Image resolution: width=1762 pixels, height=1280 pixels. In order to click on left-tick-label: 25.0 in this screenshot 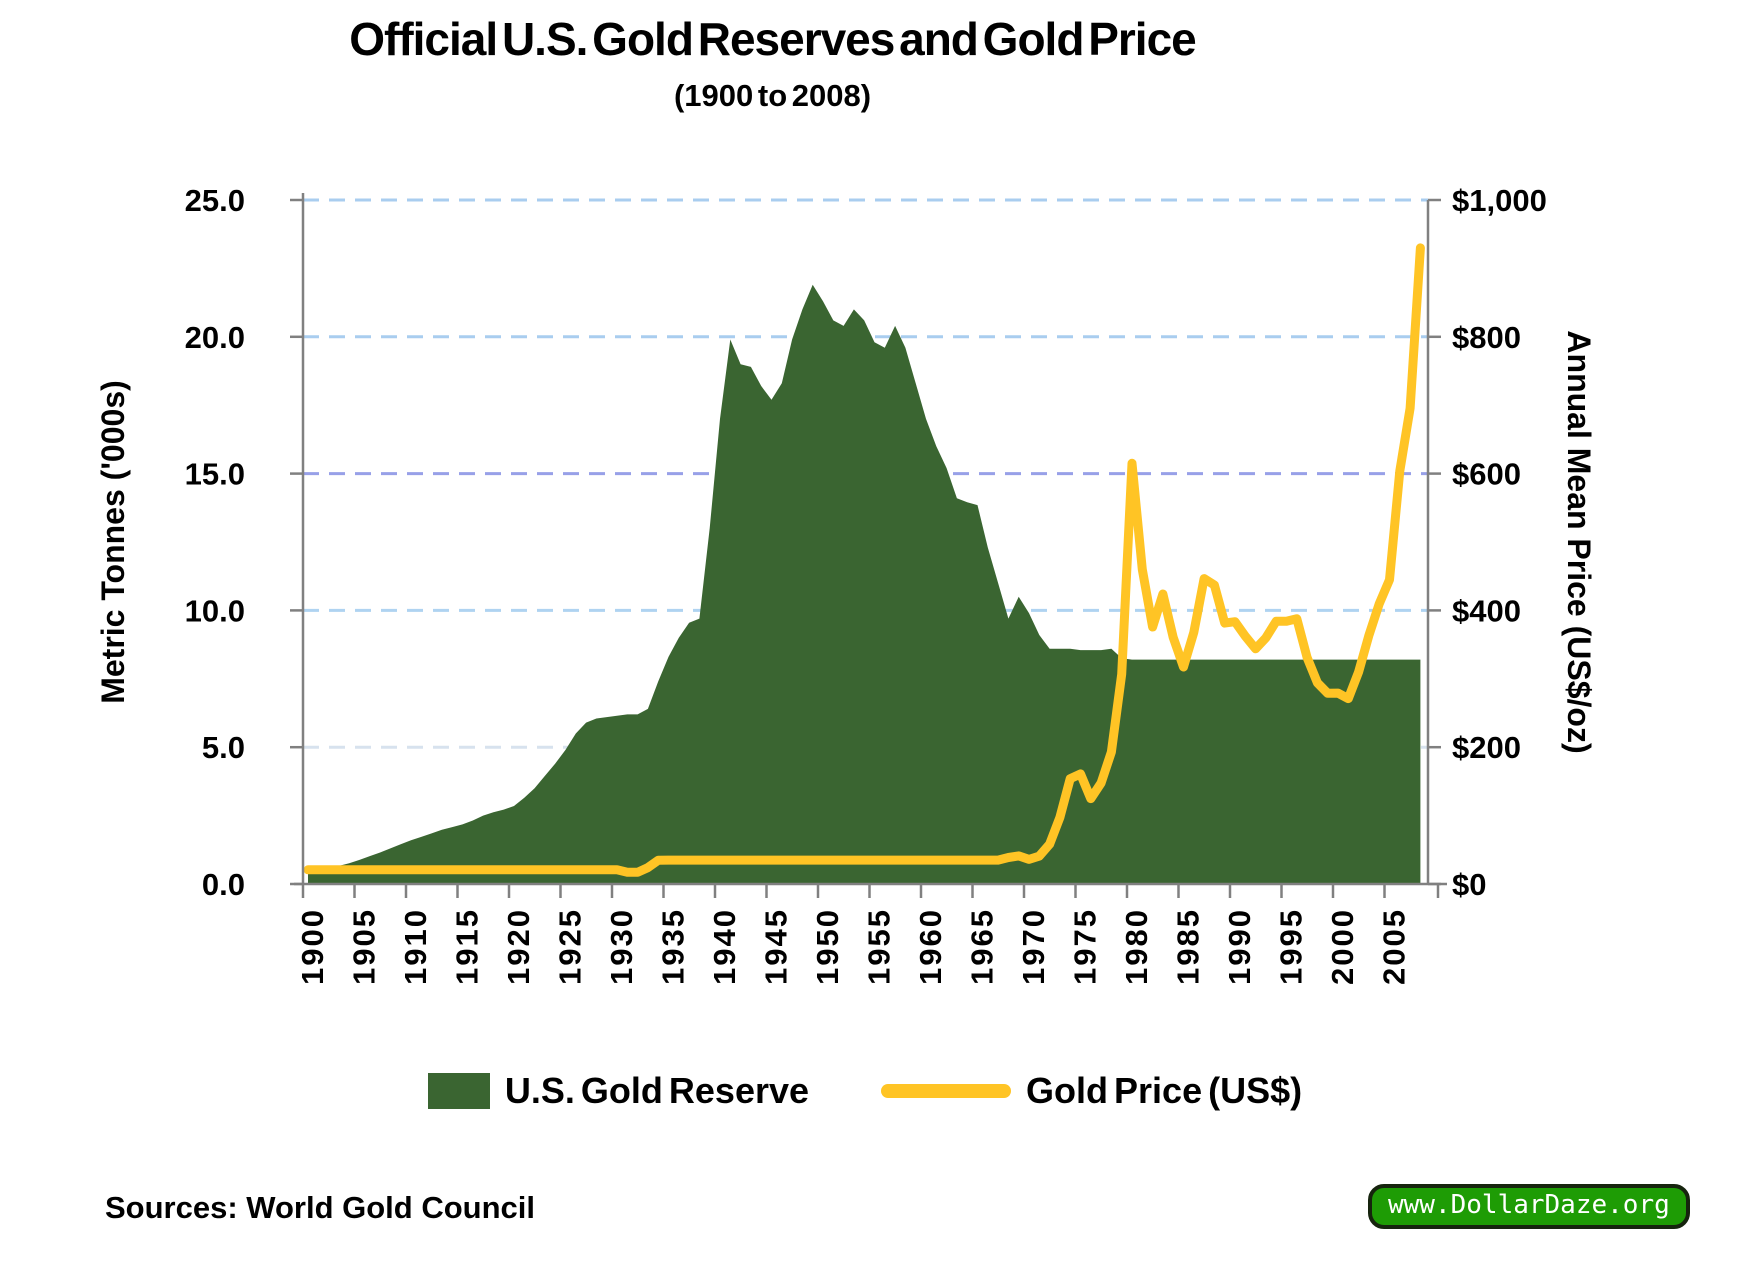, I will do `click(215, 200)`.